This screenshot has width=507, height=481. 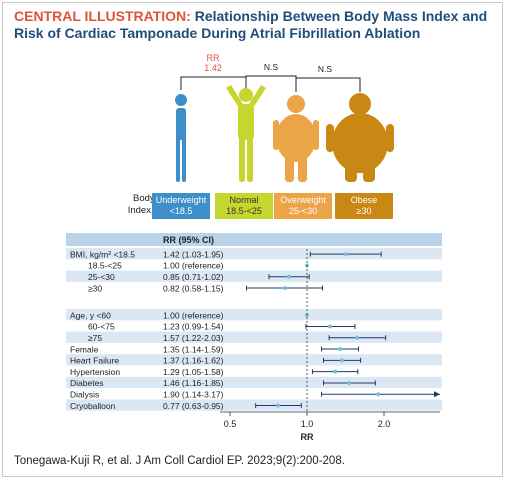 What do you see at coordinates (94, 361) in the screenshot?
I see `row-label: Heart Failure` at bounding box center [94, 361].